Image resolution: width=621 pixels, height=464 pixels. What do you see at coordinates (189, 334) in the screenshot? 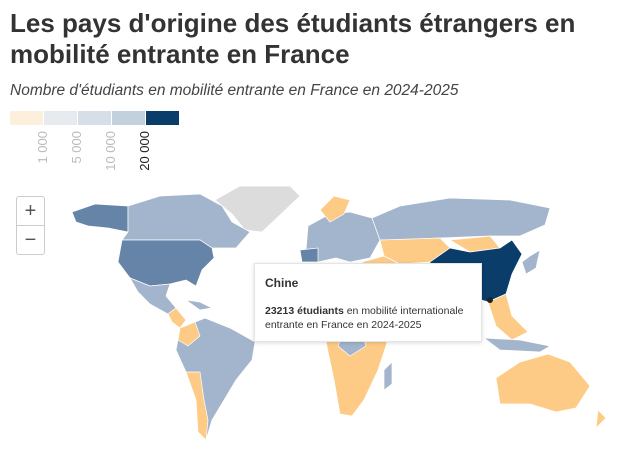
I see `colombia` at bounding box center [189, 334].